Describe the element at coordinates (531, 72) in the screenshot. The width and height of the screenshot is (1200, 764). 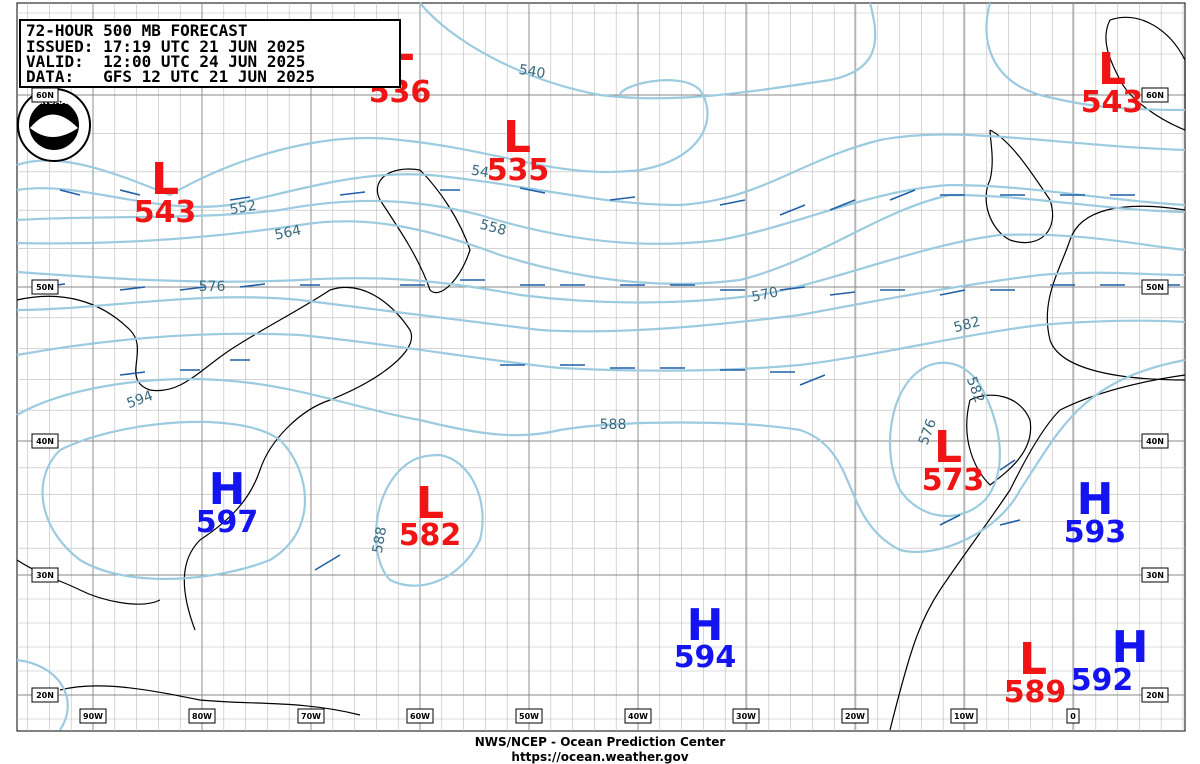
I see `contour-label: 540` at that location.